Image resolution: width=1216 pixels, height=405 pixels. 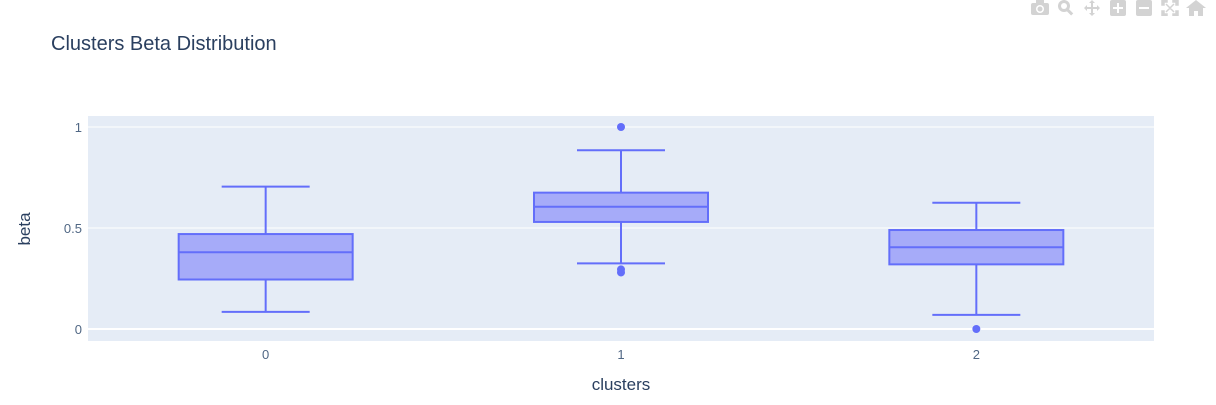 I want to click on zoom-icon, so click(x=1066, y=8).